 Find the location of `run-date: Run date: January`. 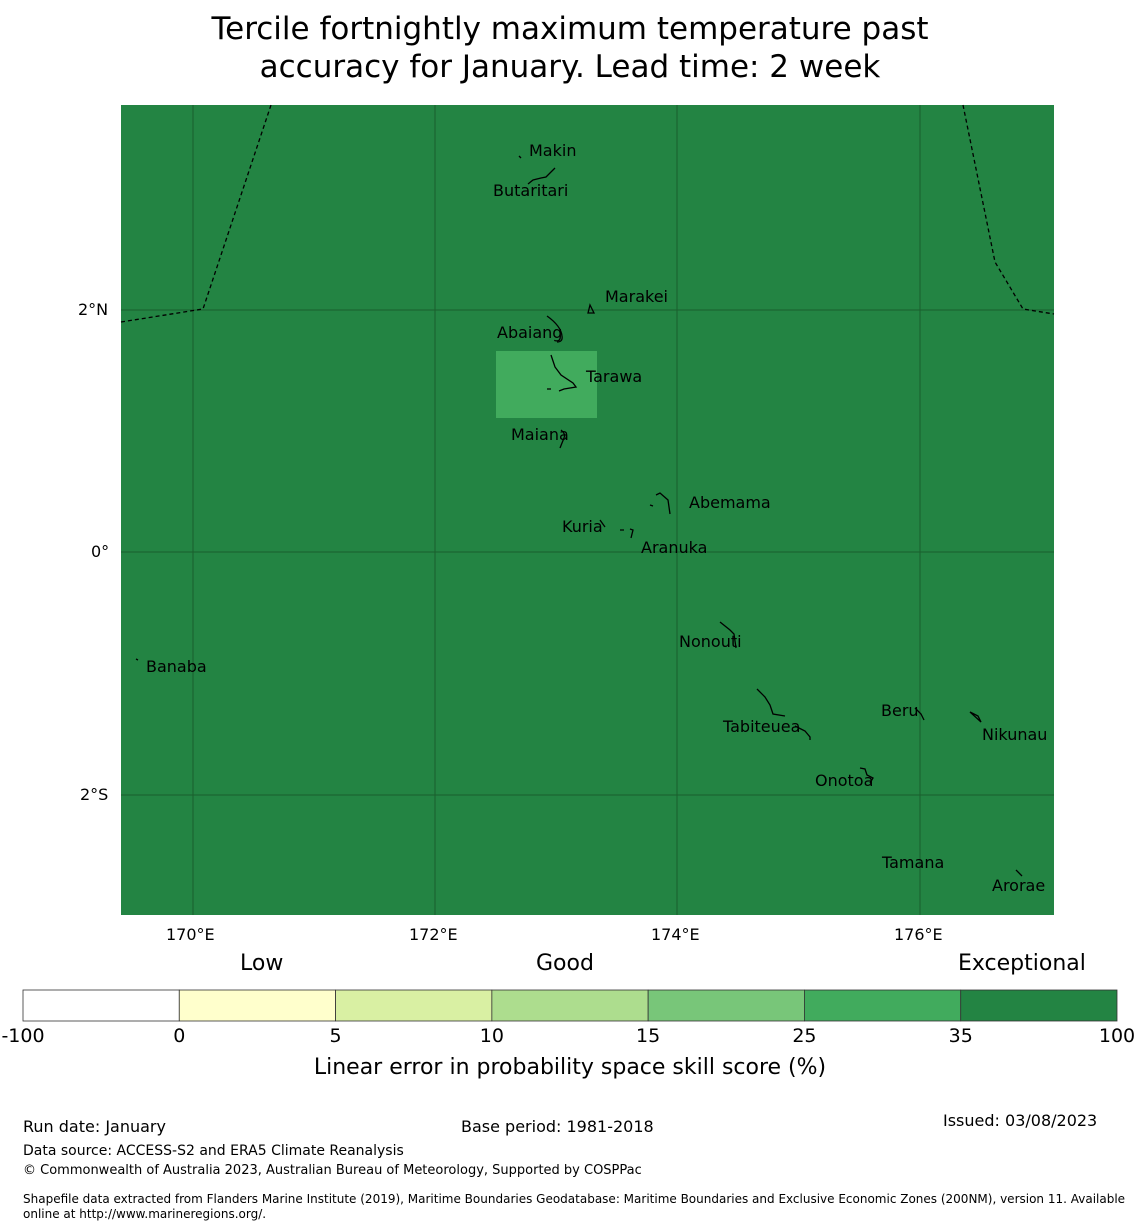

run-date: Run date: January is located at coordinates (94, 1126).